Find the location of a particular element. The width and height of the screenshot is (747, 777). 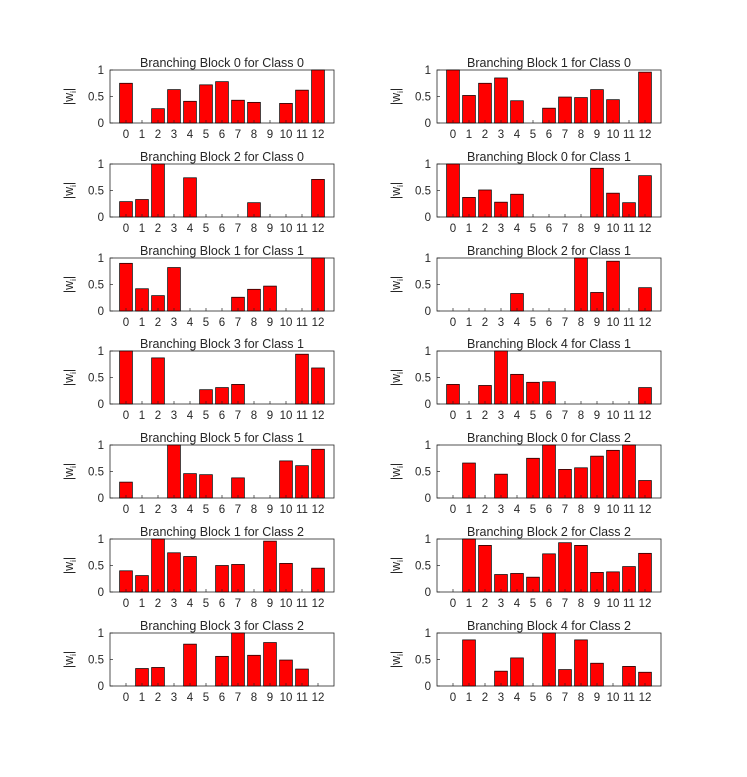

subplot-title: Branching Block 4 for Class 2 is located at coordinates (549, 626).